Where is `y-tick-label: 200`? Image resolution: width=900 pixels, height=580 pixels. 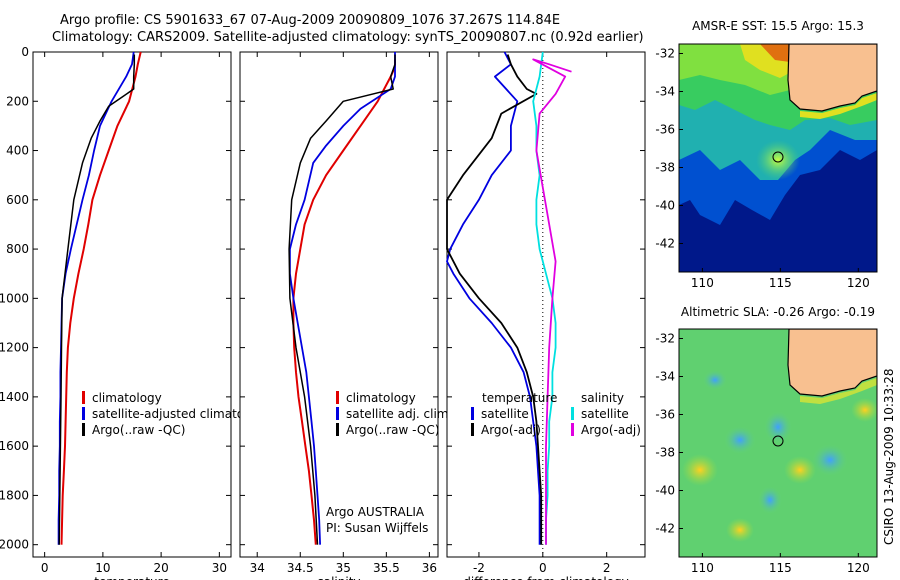
y-tick-label: 200 is located at coordinates (17, 101).